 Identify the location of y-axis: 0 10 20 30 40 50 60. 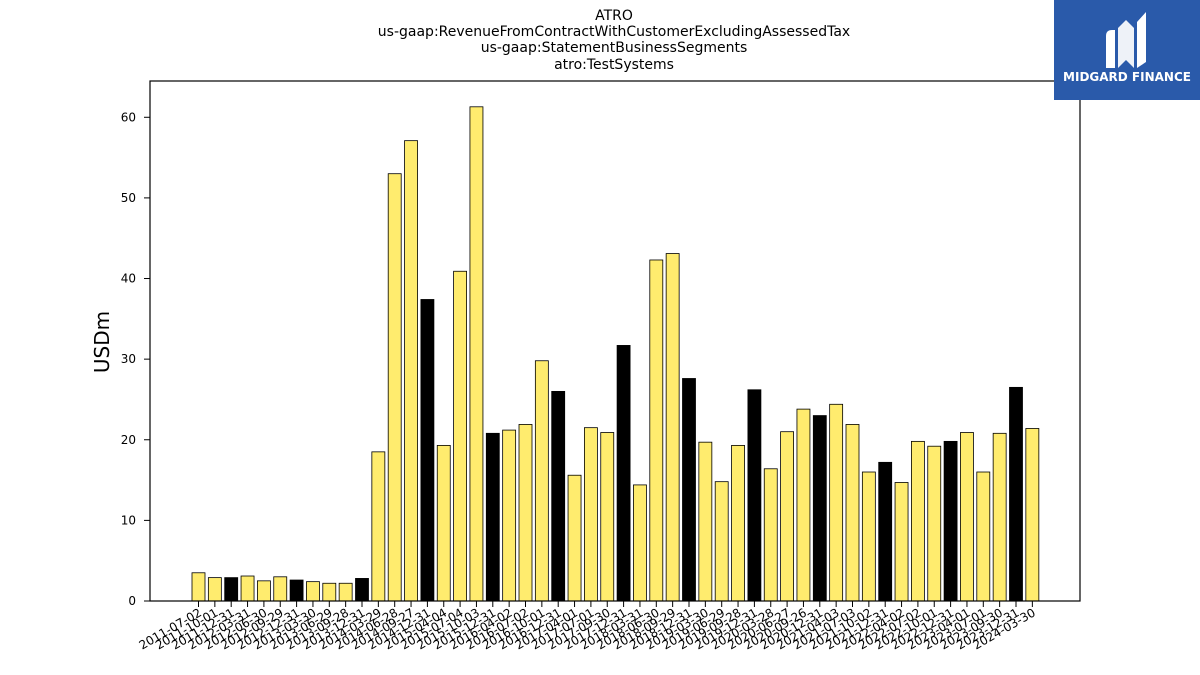
(135, 359).